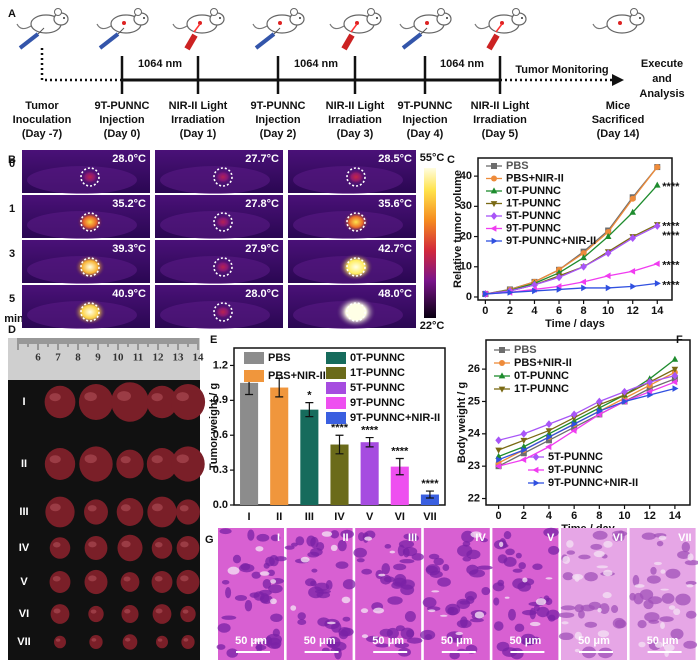 The width and height of the screenshot is (698, 668). Describe the element at coordinates (119, 358) in the screenshot. I see `ruler-number: 10` at that location.